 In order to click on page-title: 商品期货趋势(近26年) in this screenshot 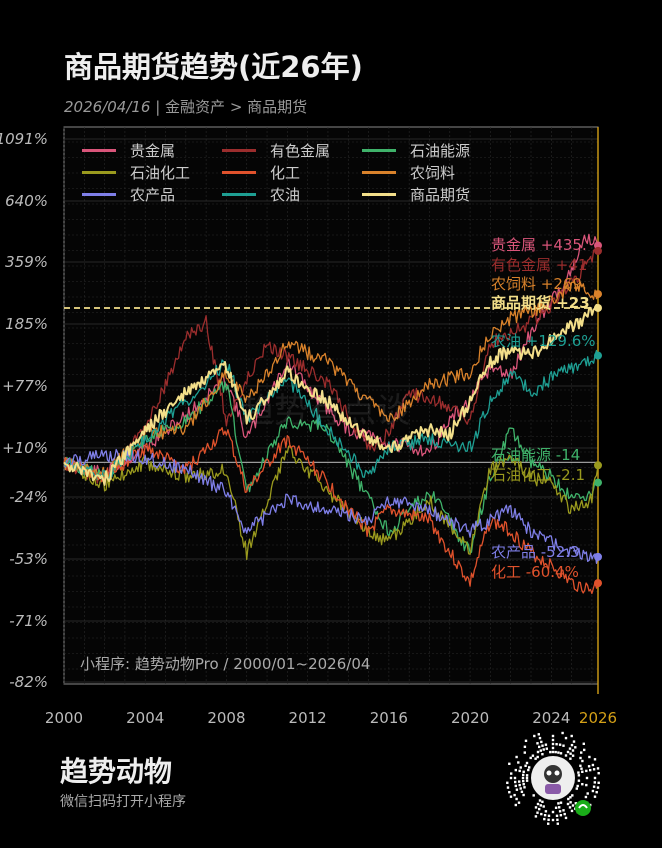, I will do `click(213, 67)`.